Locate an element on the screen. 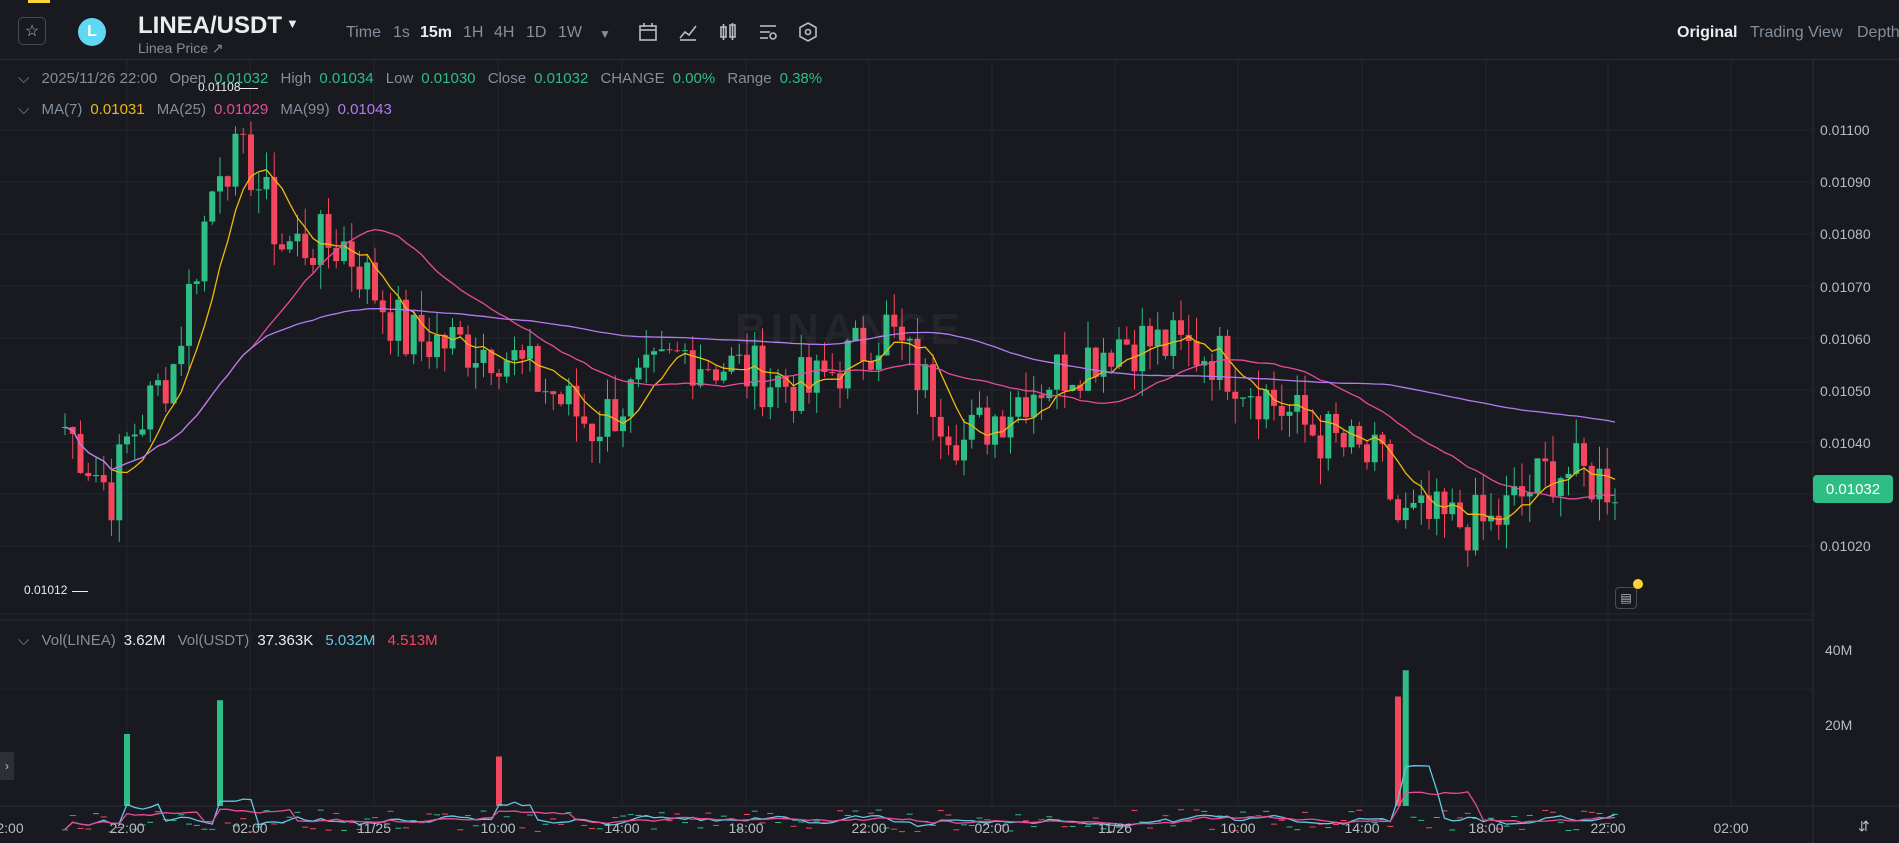  ma7-label: MA(7) is located at coordinates (62, 109).